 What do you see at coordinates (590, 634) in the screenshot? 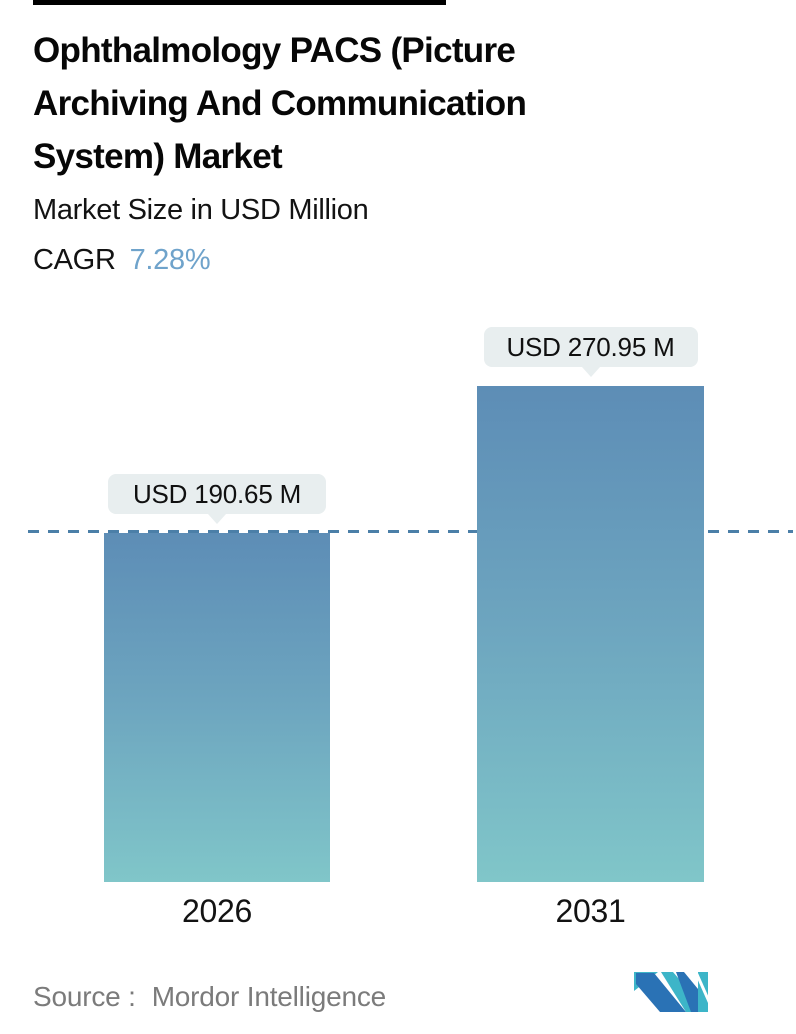
I see `bar-2031` at bounding box center [590, 634].